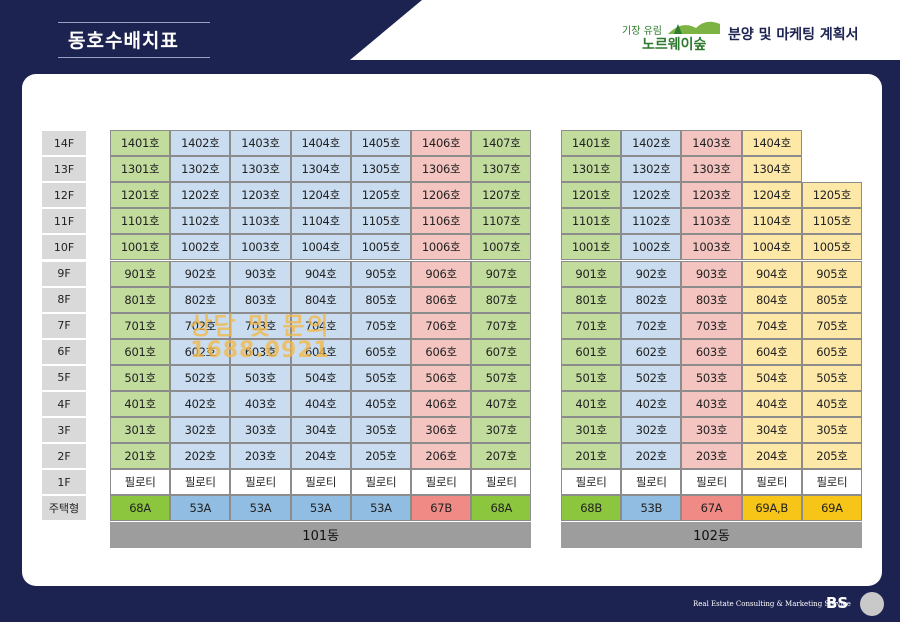 Image resolution: width=900 pixels, height=622 pixels. Describe the element at coordinates (200, 325) in the screenshot. I see `unit-cell: 702호` at that location.